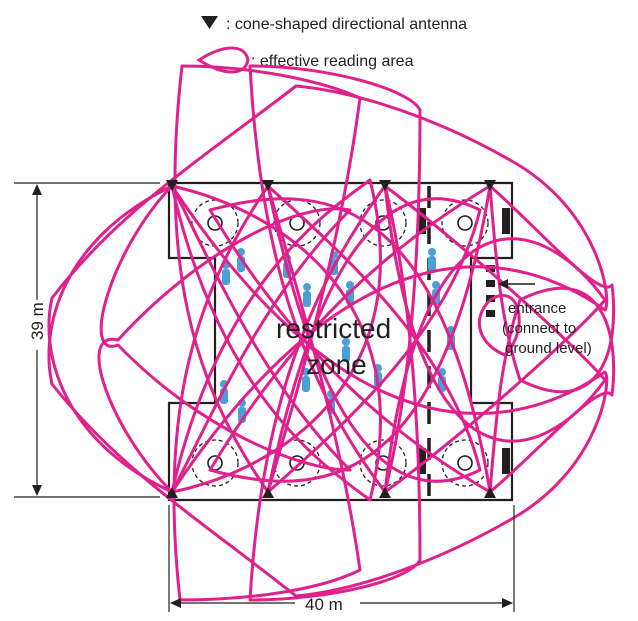  What do you see at coordinates (341, 558) in the screenshot?
I see `width-dimension` at bounding box center [341, 558].